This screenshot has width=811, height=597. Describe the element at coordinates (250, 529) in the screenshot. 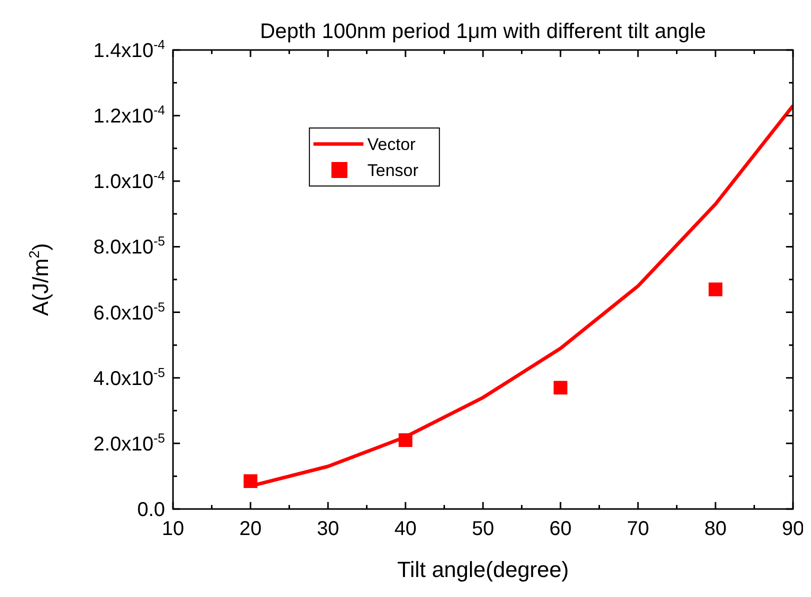

I see `x-tick-label: 20` at that location.